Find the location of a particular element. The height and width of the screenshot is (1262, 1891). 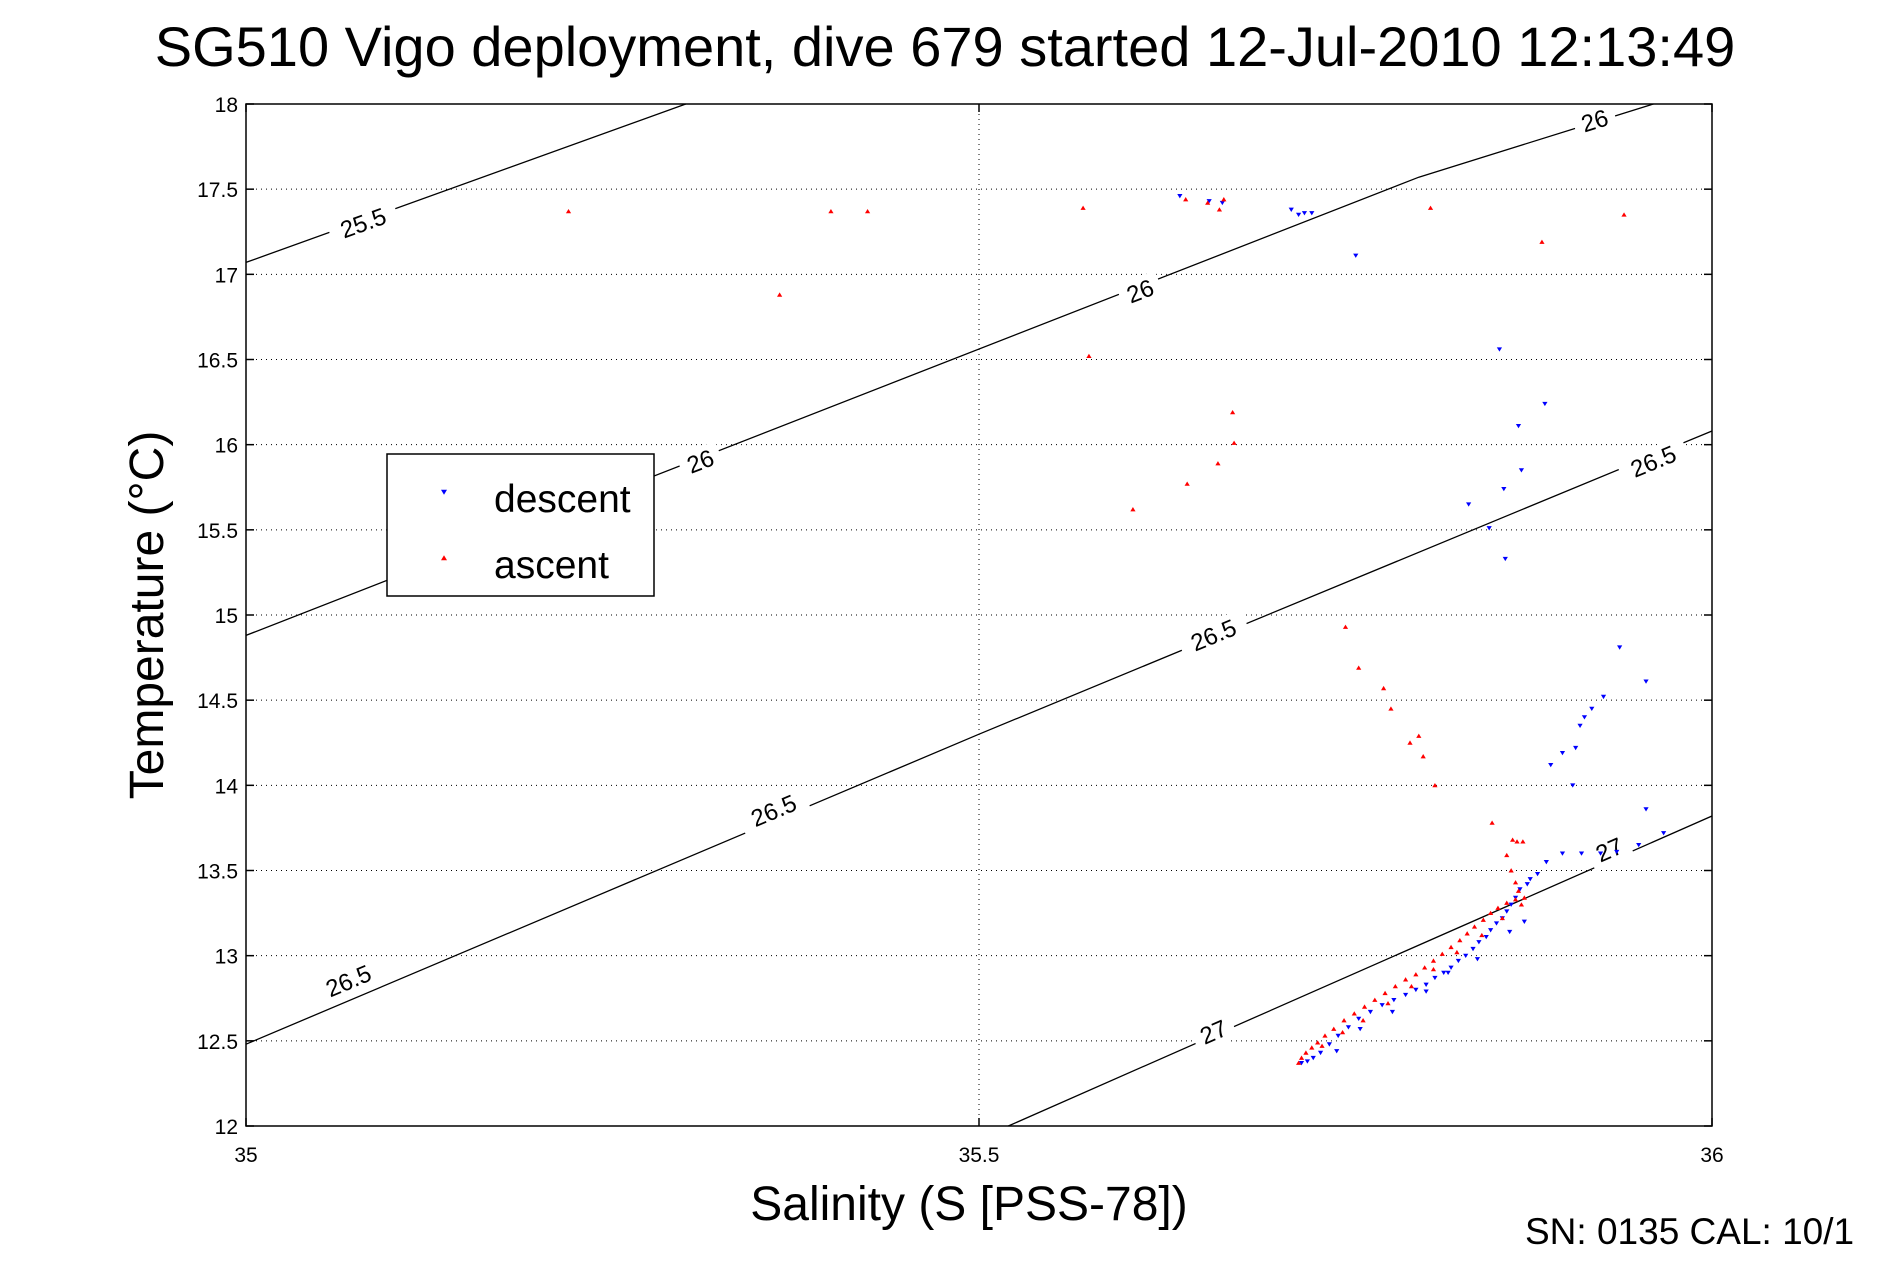

y-tick-label: 12.5 is located at coordinates (217, 1042).